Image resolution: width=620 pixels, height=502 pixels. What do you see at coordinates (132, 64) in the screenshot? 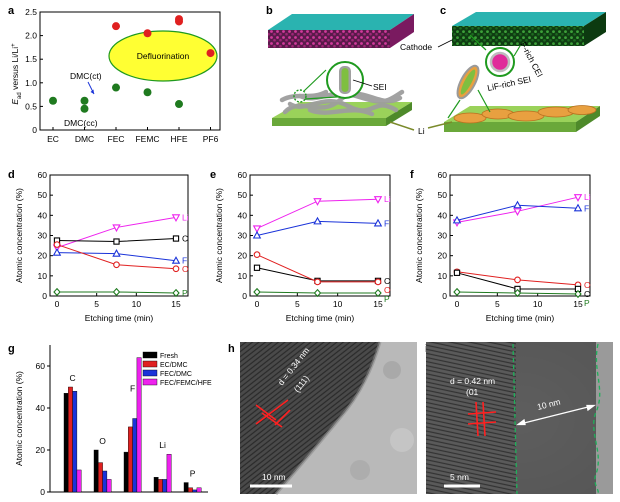
I see `panel-a-points` at bounding box center [132, 64].